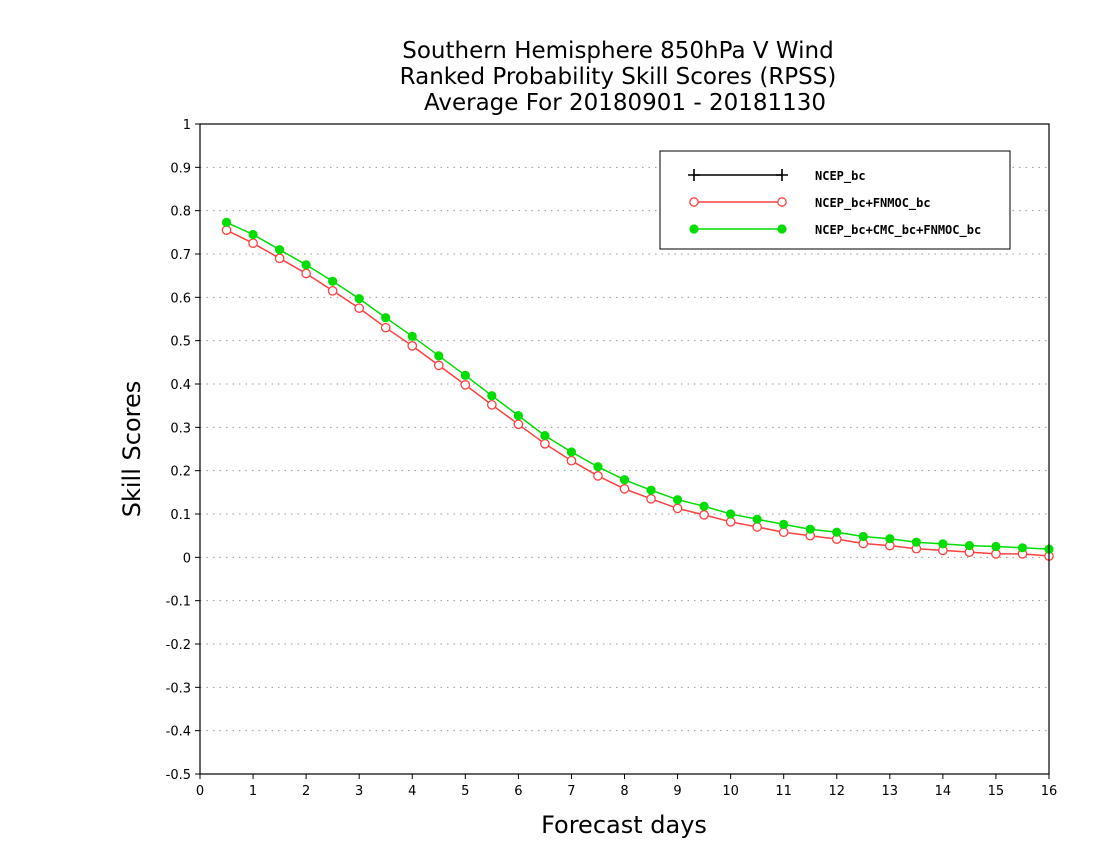 The height and width of the screenshot is (850, 1100). Describe the element at coordinates (996, 791) in the screenshot. I see `x-tick-label: 15` at that location.